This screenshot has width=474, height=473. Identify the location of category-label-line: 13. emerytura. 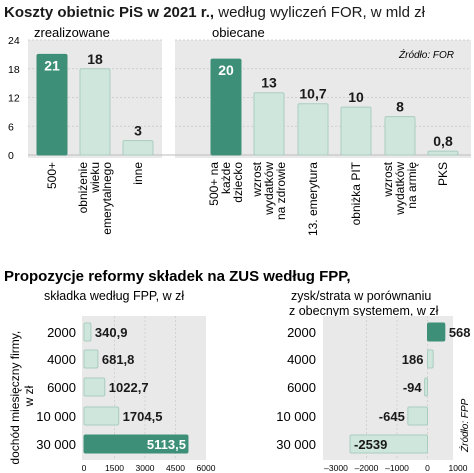
(313, 199).